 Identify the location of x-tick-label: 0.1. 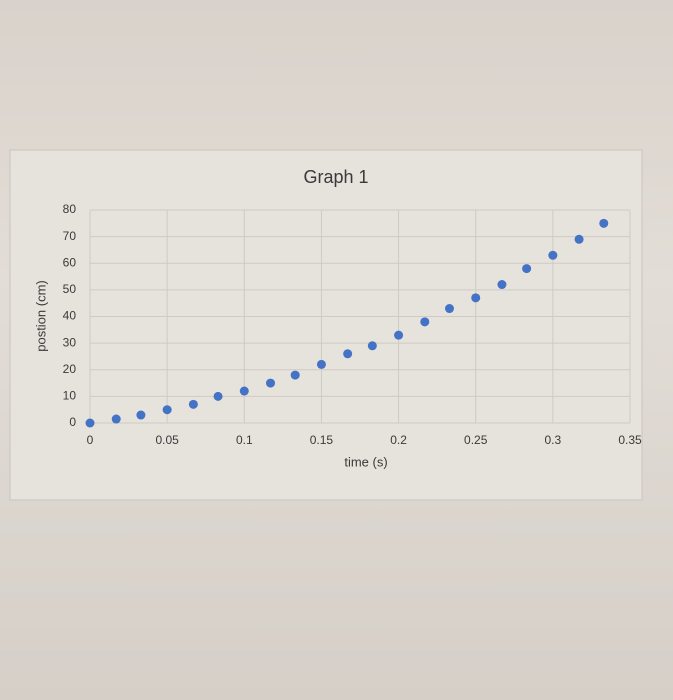
(244, 440).